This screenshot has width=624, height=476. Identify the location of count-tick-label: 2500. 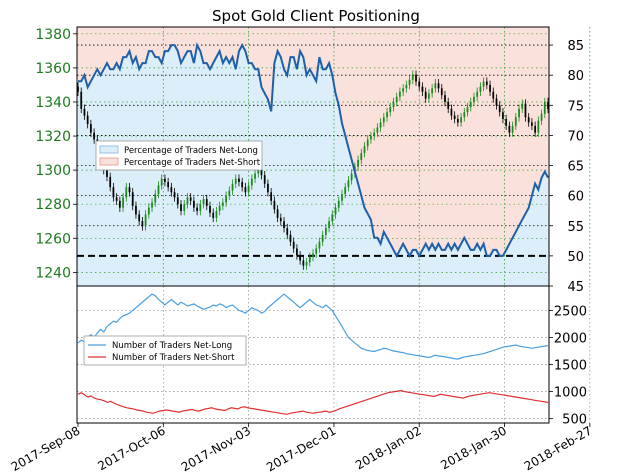
(570, 311).